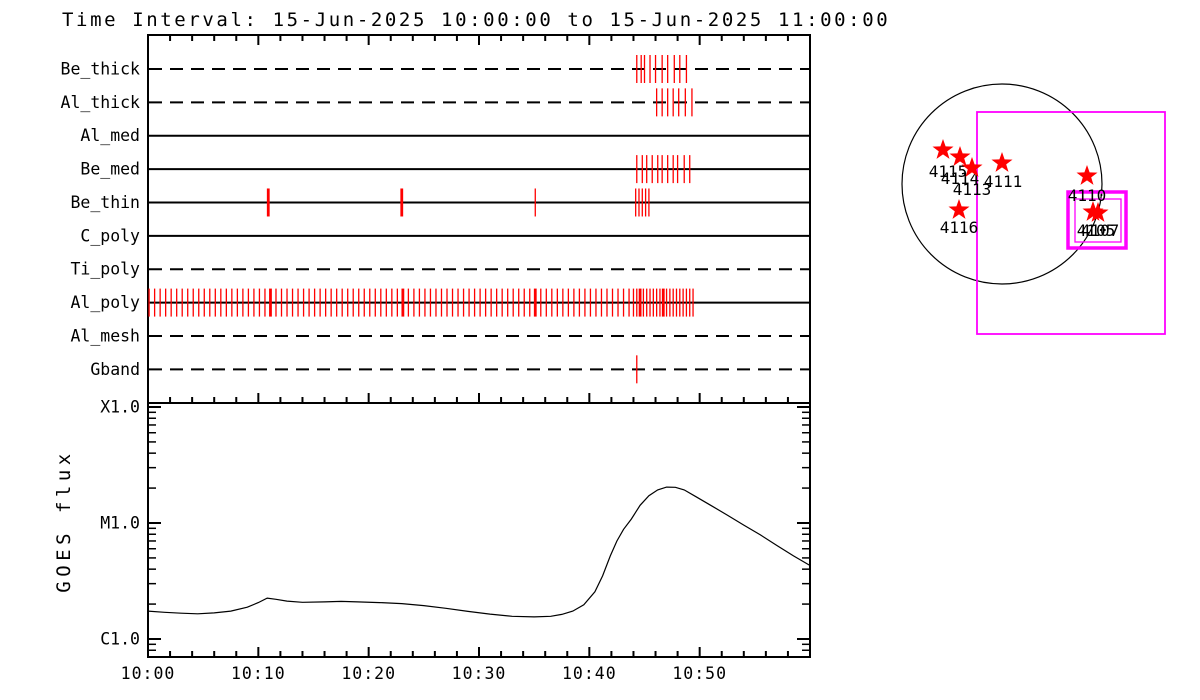 This screenshot has height=700, width=1200. What do you see at coordinates (115, 369) in the screenshot?
I see `row-label-Gband: Gband` at bounding box center [115, 369].